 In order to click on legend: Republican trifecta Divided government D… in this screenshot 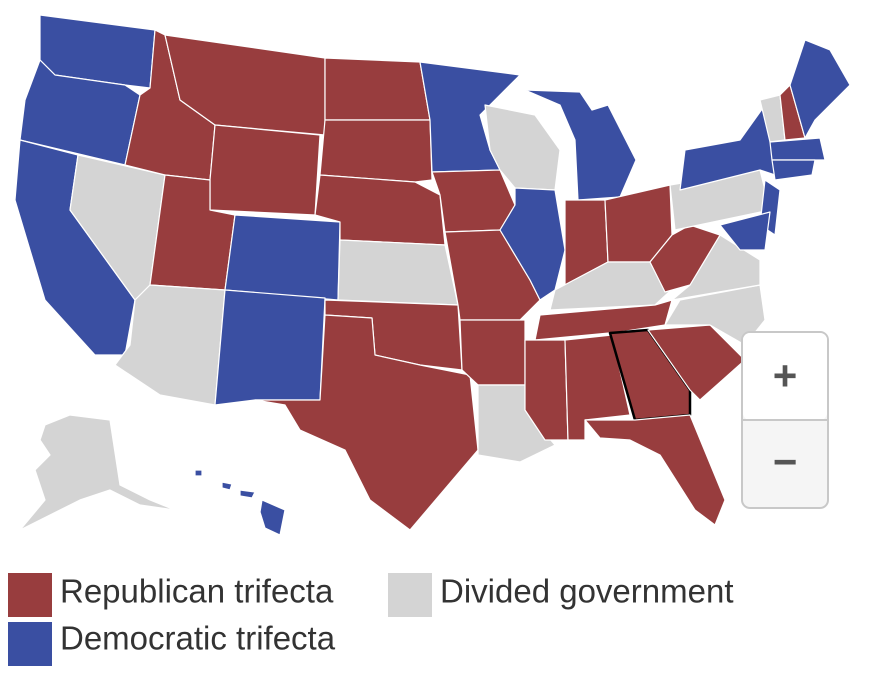, I will do `click(371, 619)`.